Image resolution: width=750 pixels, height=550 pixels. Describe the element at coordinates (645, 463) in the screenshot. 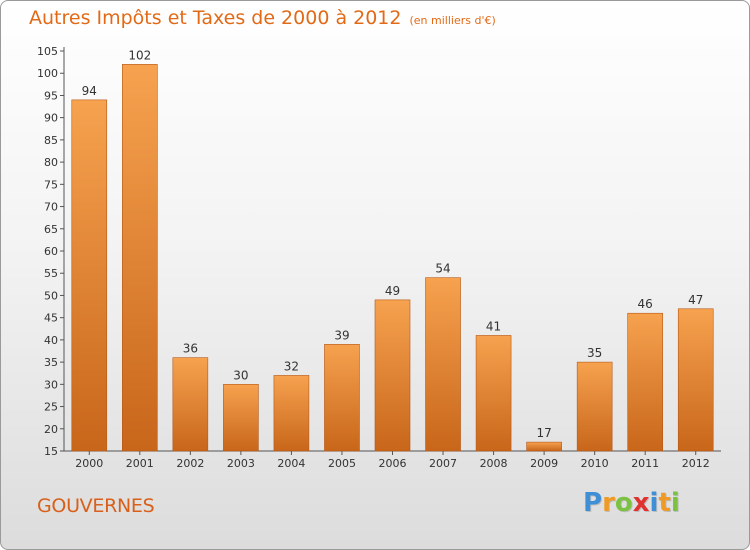

I see `x-tick-label: 2011` at that location.